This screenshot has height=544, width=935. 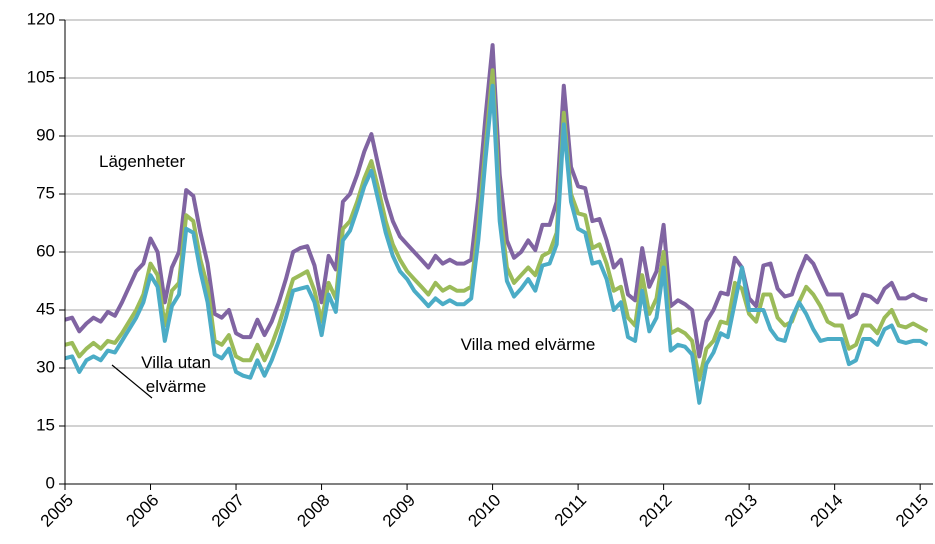 I want to click on x-tick-label: 2007, so click(x=228, y=511).